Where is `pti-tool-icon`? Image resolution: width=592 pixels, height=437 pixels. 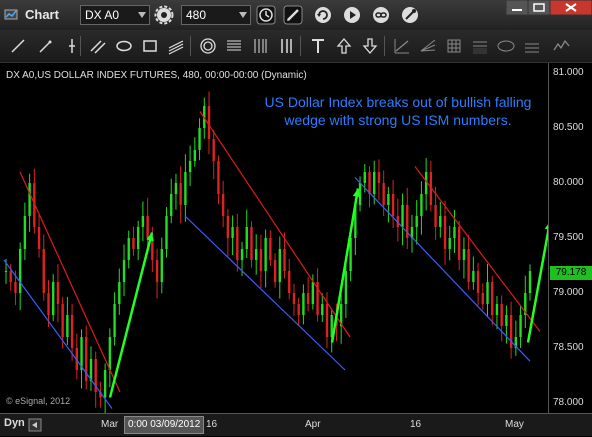 pti-tool-icon is located at coordinates (532, 46).